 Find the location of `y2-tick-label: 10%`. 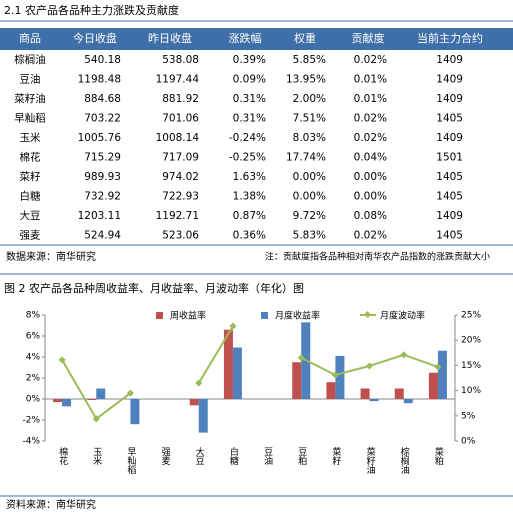

y2-tick-label: 10% is located at coordinates (471, 391).